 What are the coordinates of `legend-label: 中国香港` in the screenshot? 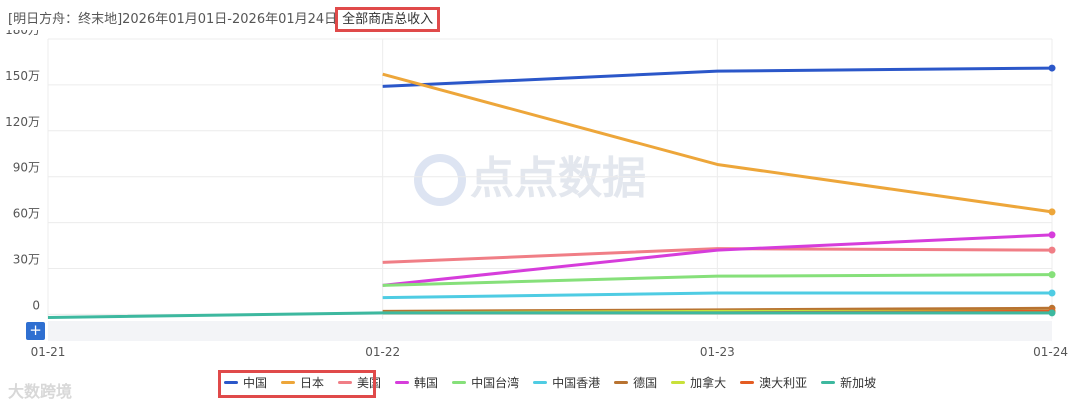 It's located at (576, 383).